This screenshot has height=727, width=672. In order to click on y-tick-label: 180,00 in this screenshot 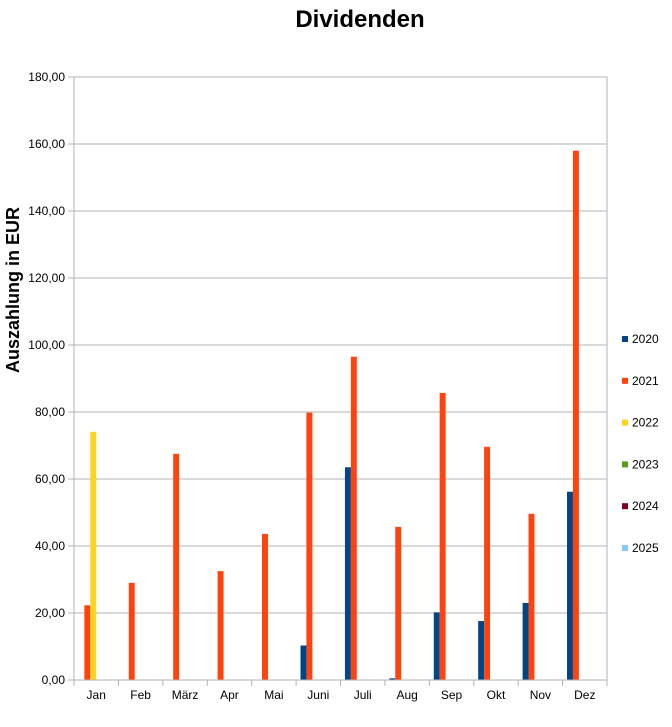, I will do `click(46, 77)`.